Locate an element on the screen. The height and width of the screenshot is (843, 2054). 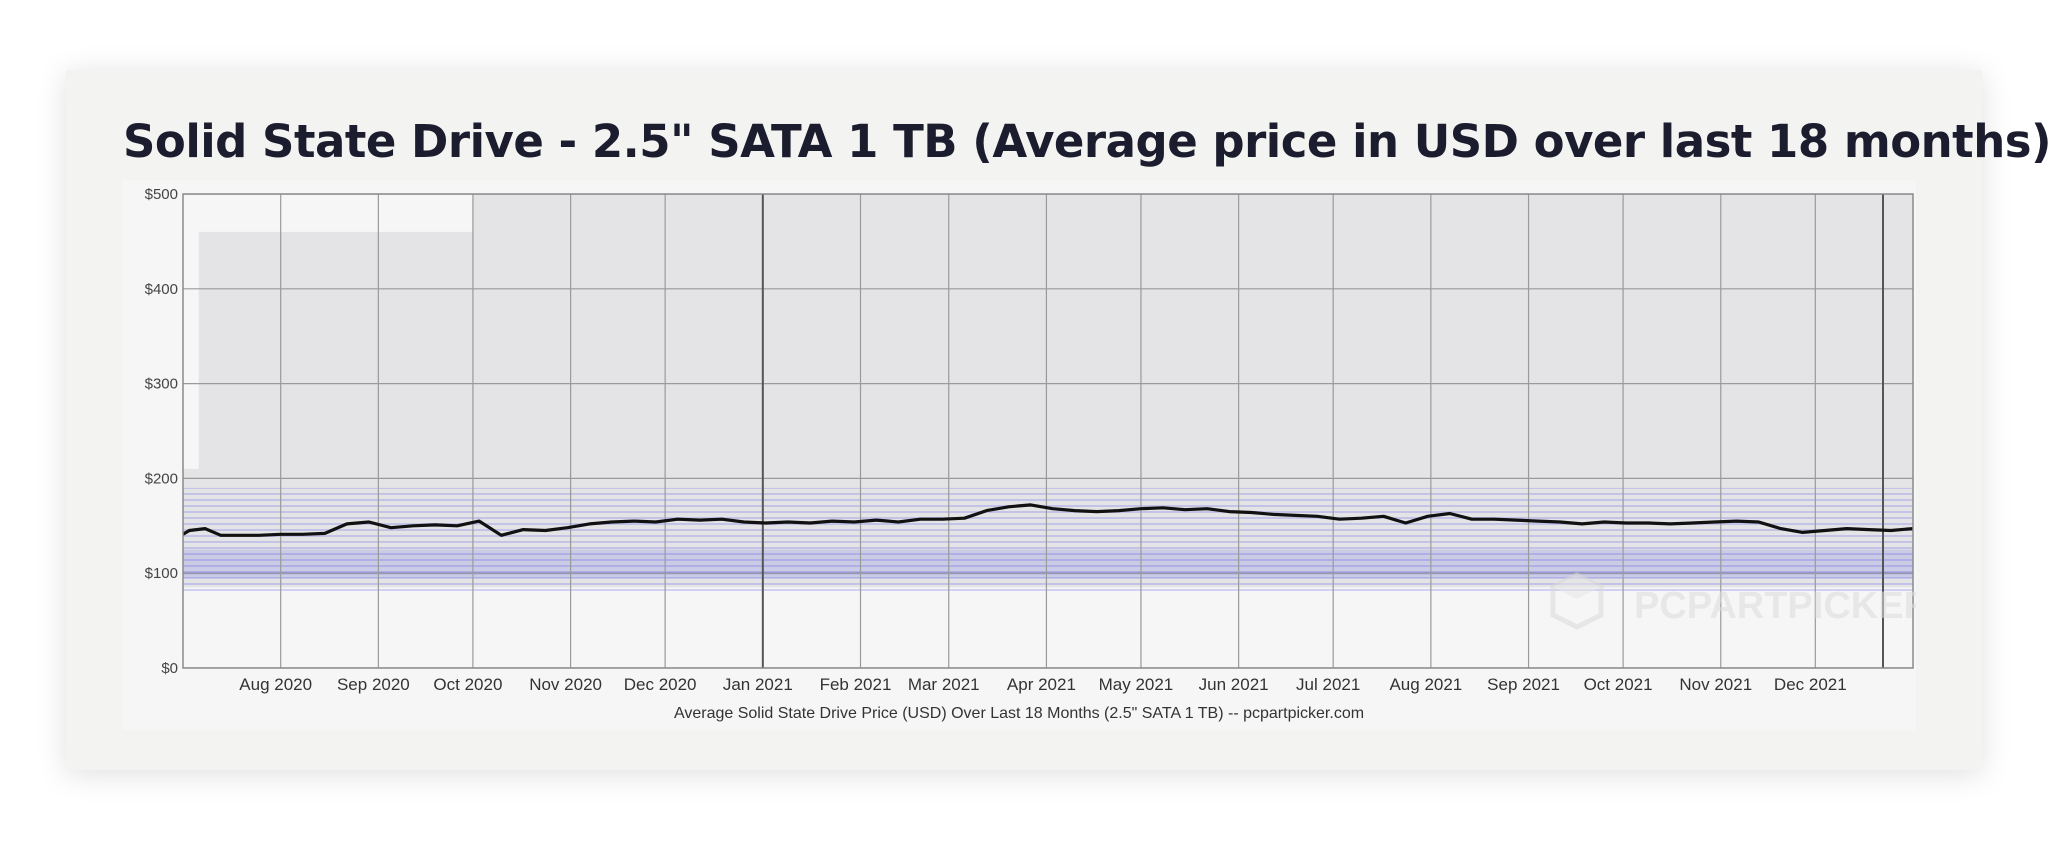
price-band is located at coordinates (1048, 540).